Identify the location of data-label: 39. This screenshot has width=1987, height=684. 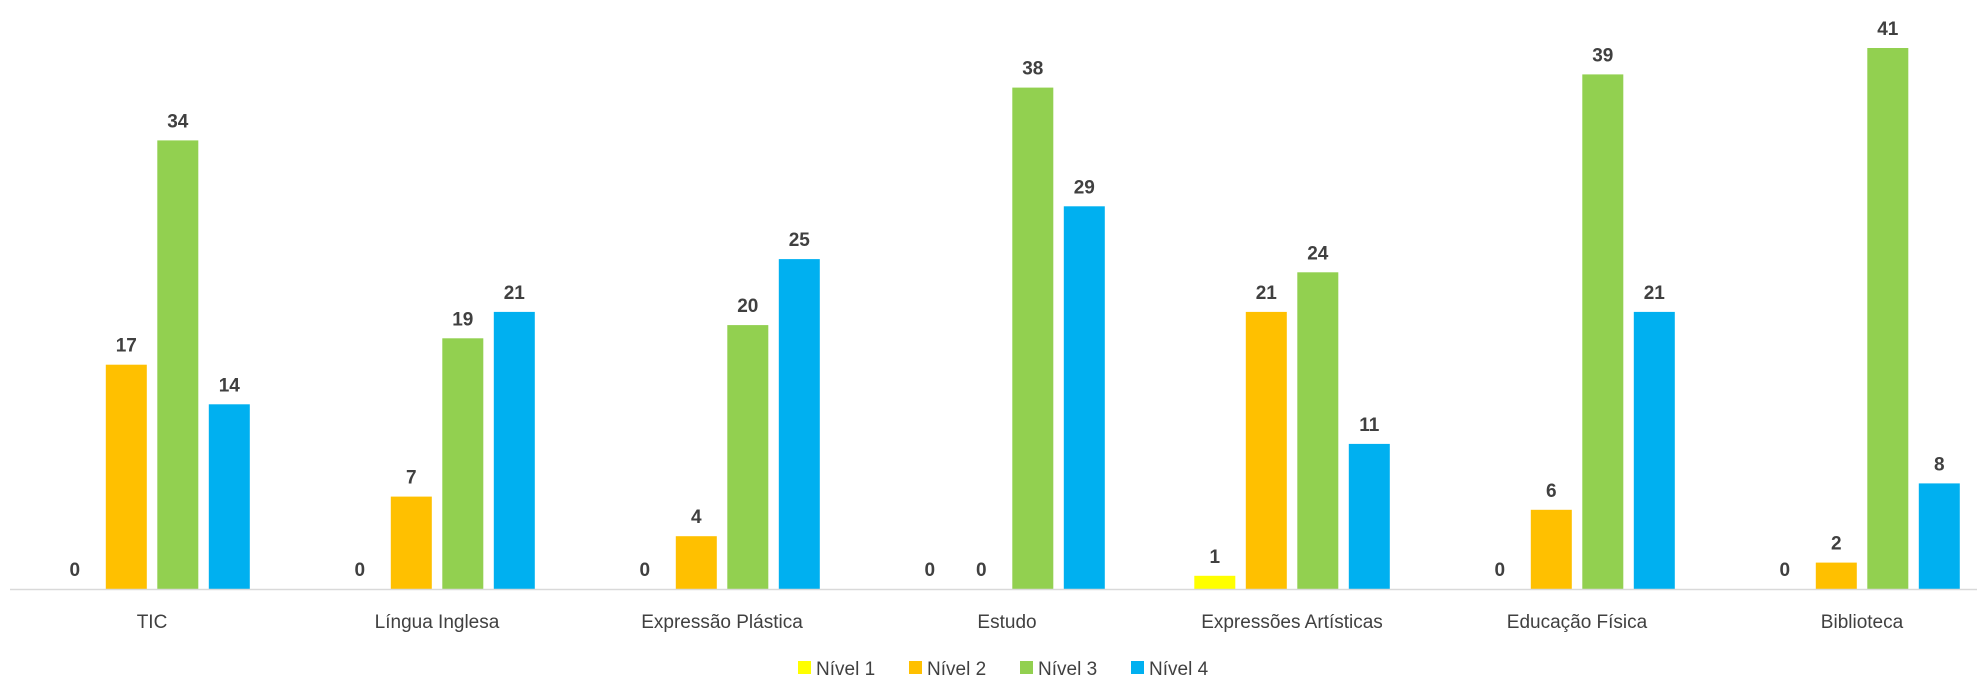
(1602, 55).